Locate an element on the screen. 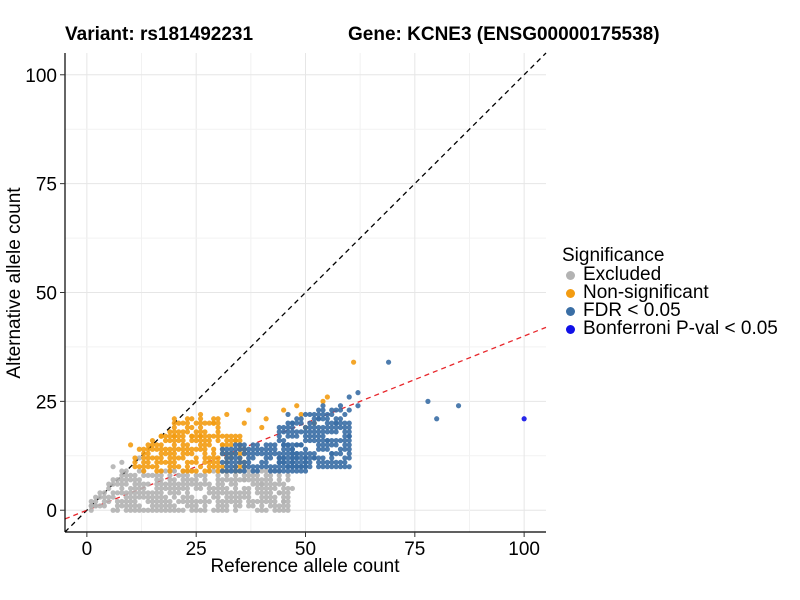  legend-dot-bonferroni is located at coordinates (570, 329).